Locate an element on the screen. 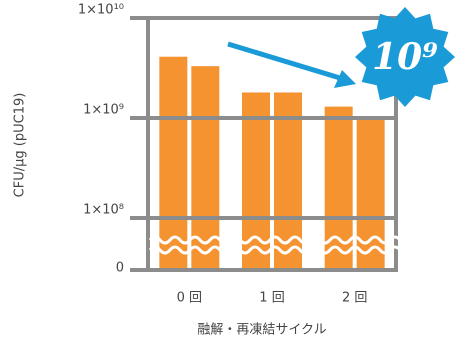 The width and height of the screenshot is (458, 343). y-tick-label: 1×10⁸ is located at coordinates (103, 210).